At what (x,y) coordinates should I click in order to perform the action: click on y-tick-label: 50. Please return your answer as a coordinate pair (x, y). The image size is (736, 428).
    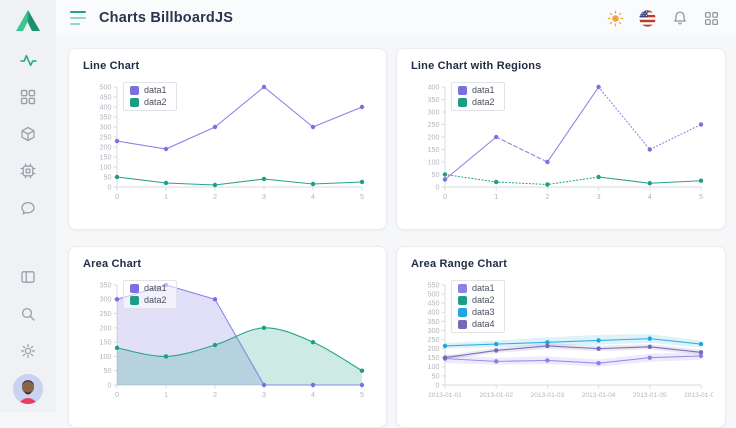
    Looking at the image, I should click on (436, 375).